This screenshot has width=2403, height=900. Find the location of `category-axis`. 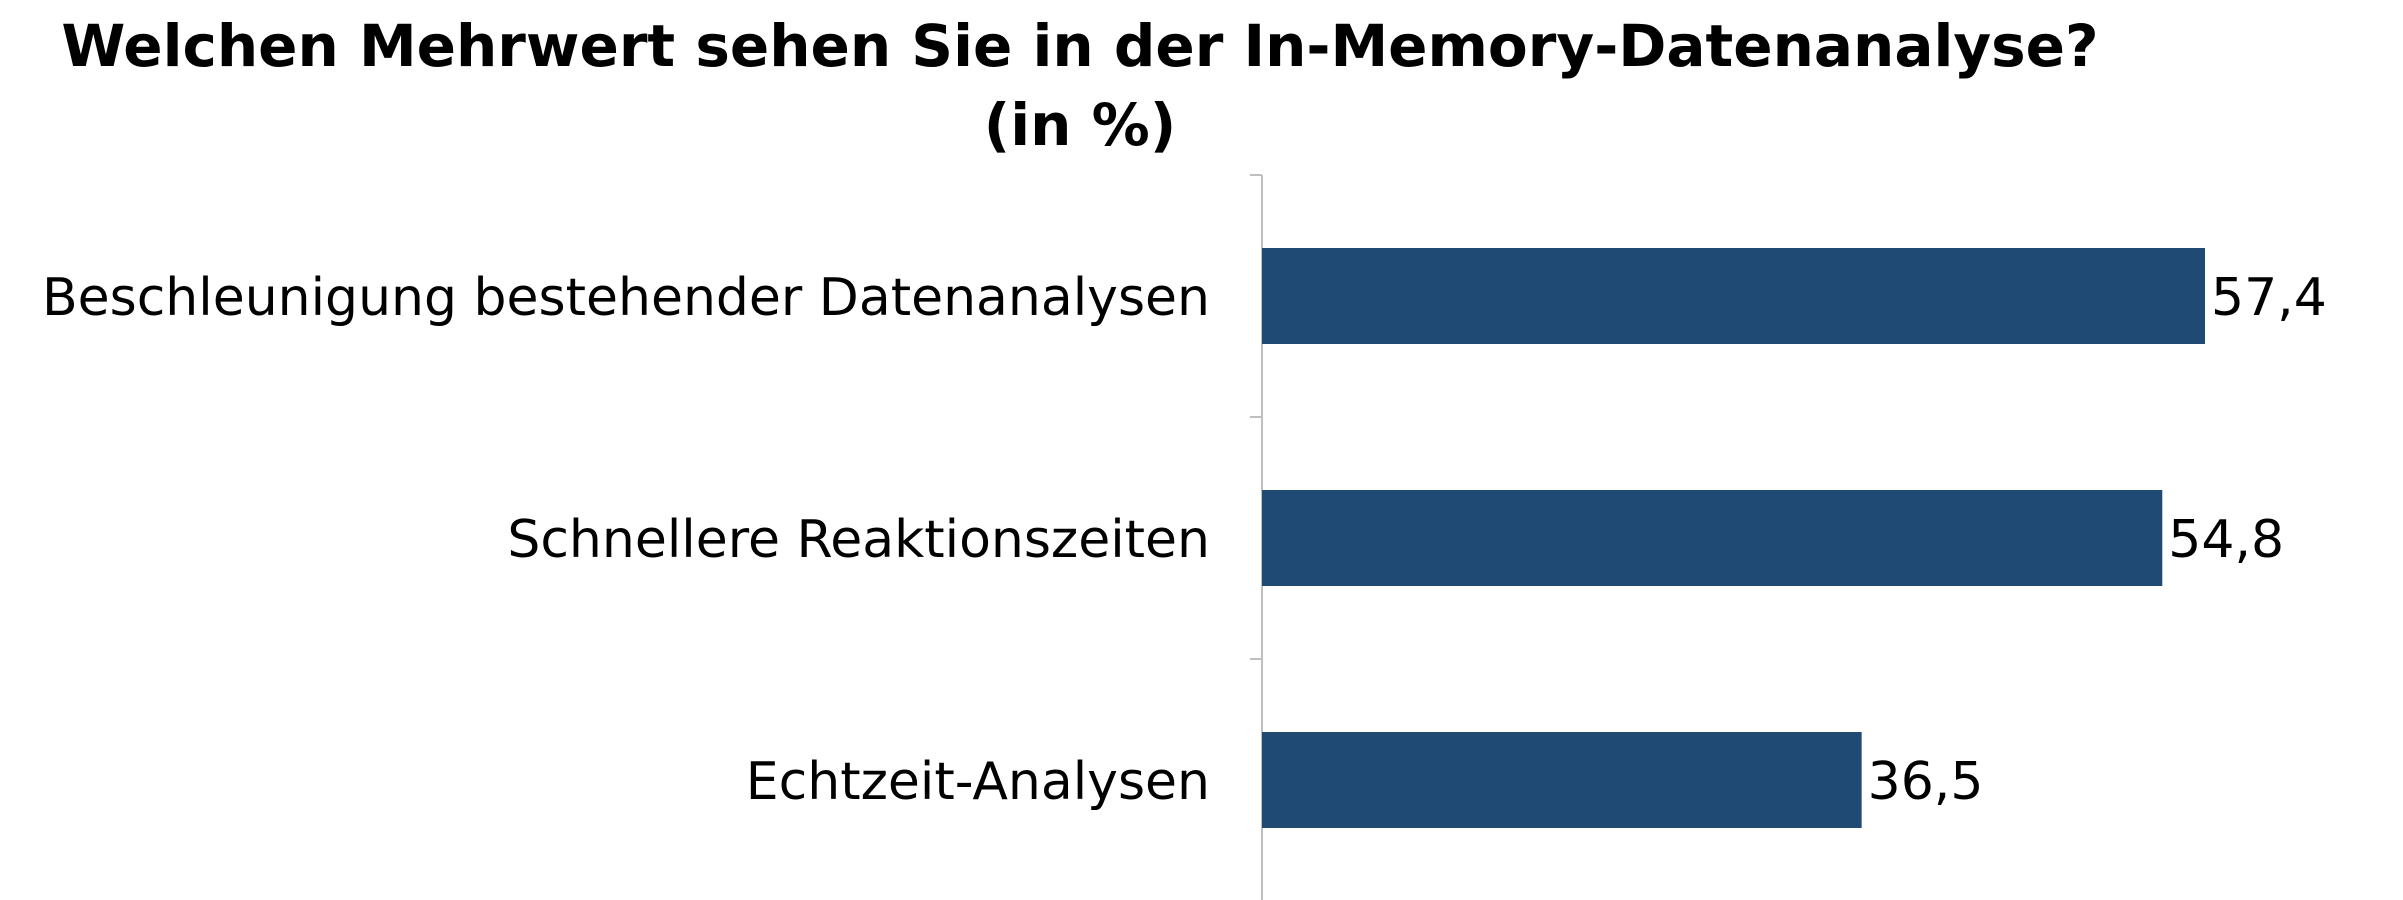

category-axis is located at coordinates (1256, 537).